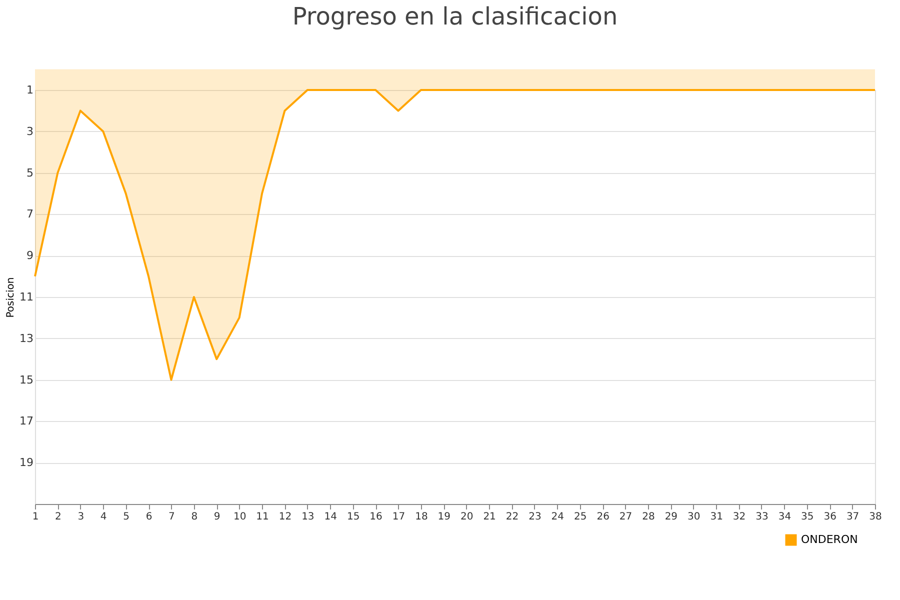 The height and width of the screenshot is (600, 900). What do you see at coordinates (399, 517) in the screenshot?
I see `x-tick-label: 17` at bounding box center [399, 517].